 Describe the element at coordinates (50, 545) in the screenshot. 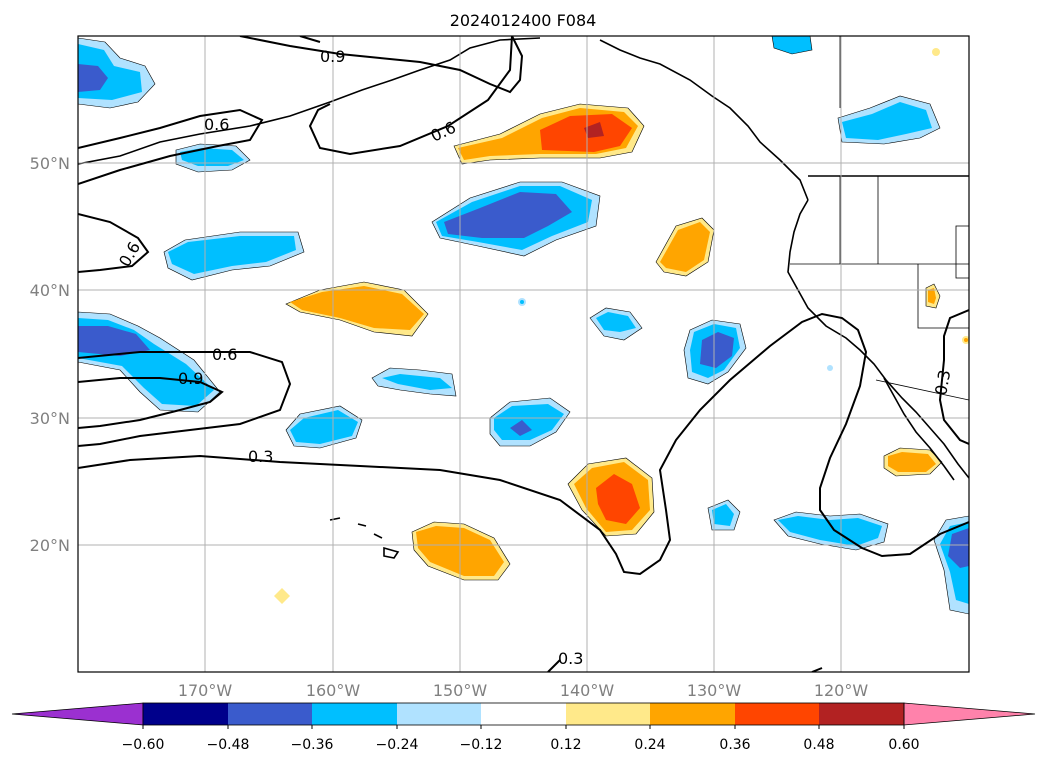

I see `lat-label: 20°N` at that location.